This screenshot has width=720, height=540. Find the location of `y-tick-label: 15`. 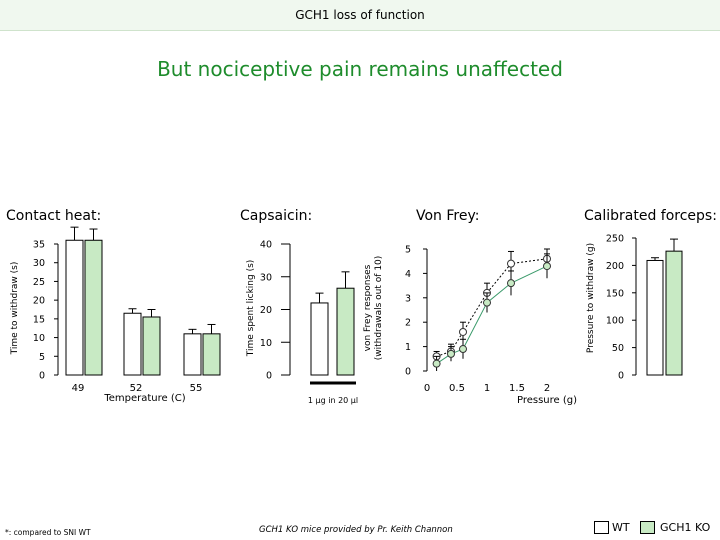

y-tick-label: 15 is located at coordinates (39, 319).